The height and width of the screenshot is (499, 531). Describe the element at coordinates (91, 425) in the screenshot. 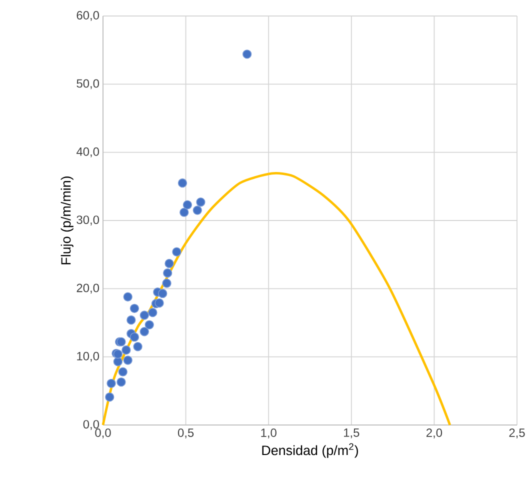

I see `y-tick-label: 0,0` at that location.